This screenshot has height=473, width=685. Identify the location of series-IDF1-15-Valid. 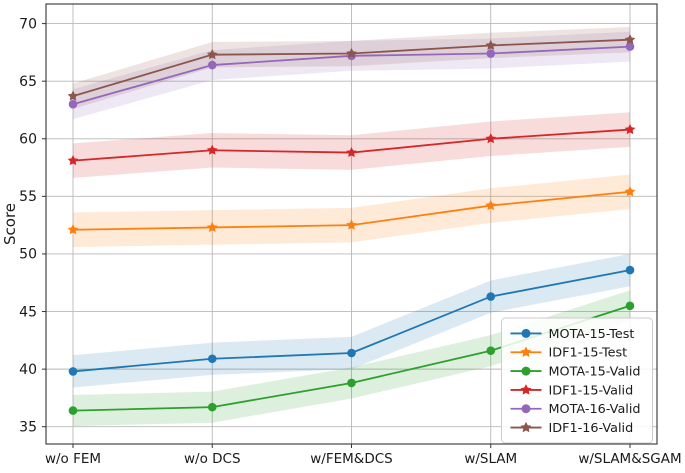
(351, 144).